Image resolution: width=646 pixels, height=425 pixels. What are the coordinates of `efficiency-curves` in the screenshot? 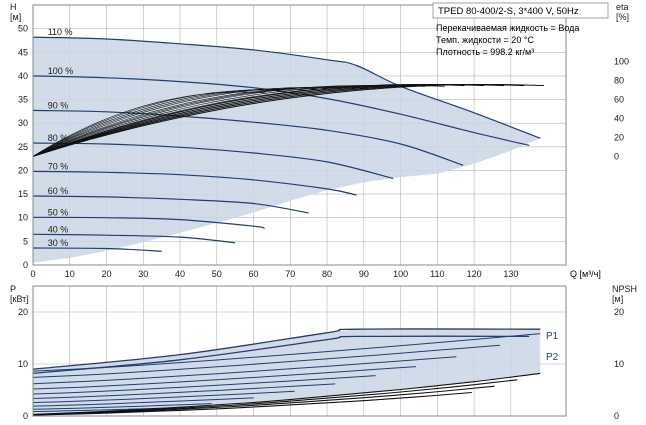 It's located at (288, 120).